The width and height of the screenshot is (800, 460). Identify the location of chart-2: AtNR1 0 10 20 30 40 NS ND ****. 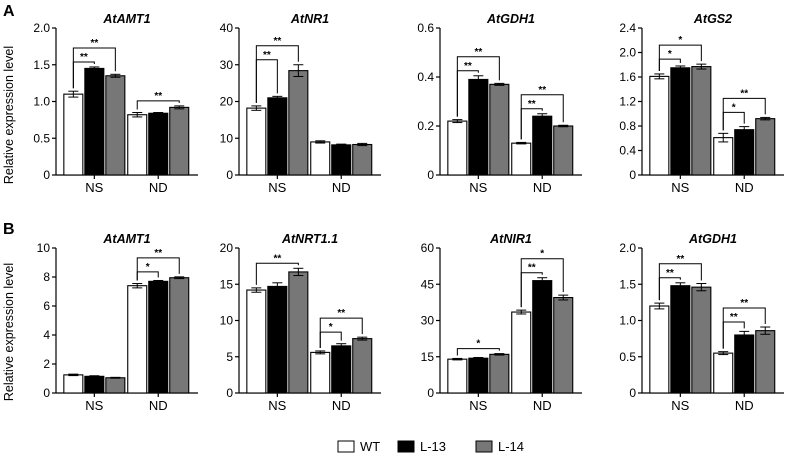
(300, 103).